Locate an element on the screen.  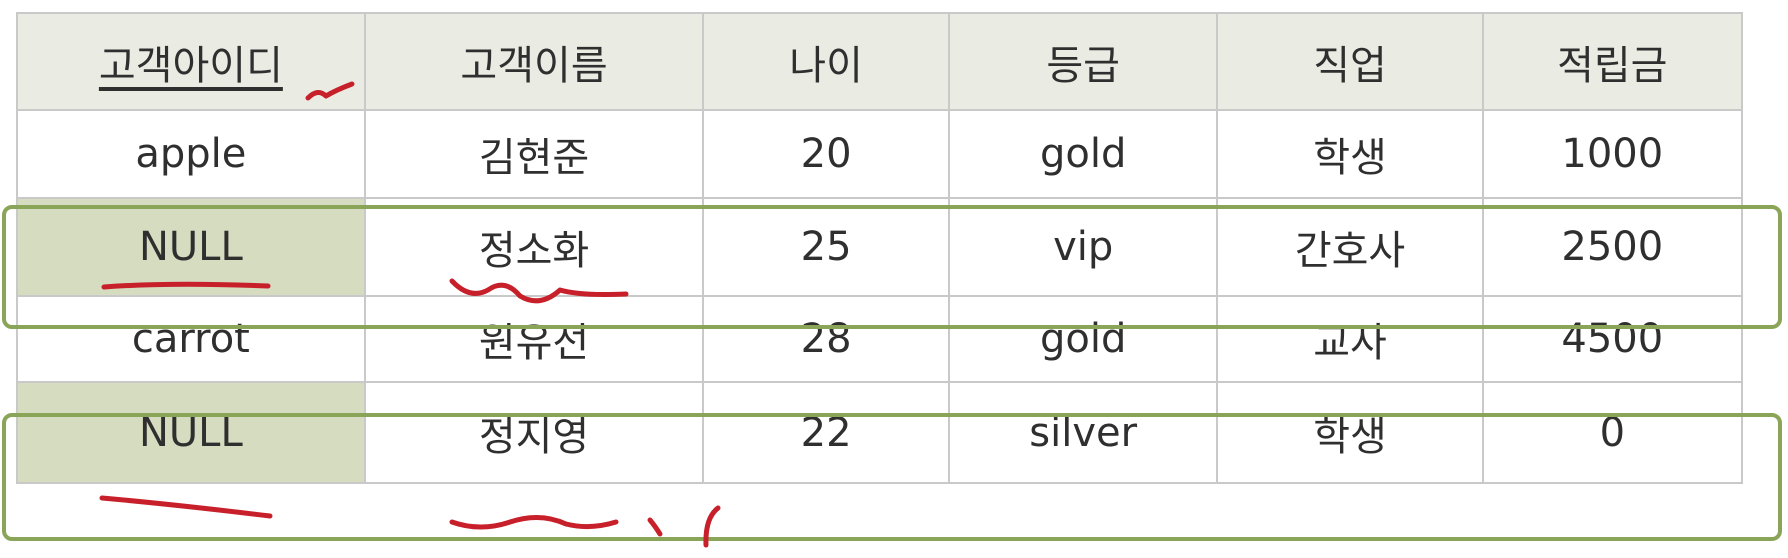
header-customer-name: 고객이름 is located at coordinates (534, 61).